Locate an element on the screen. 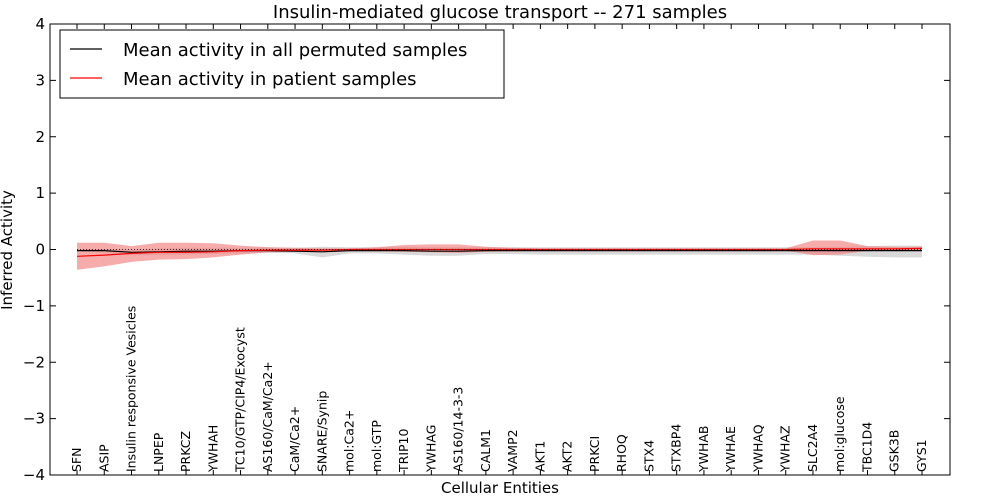 Image resolution: width=1000 pixels, height=500 pixels. x-category-label: mol:Ca2+ is located at coordinates (349, 441).